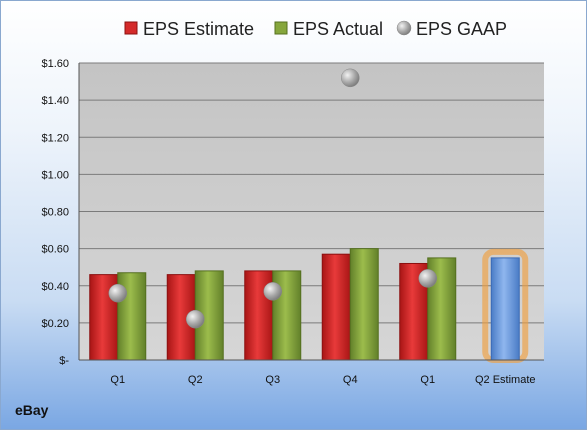  What do you see at coordinates (55, 138) in the screenshot?
I see `y-tick-label: $1.20` at bounding box center [55, 138].